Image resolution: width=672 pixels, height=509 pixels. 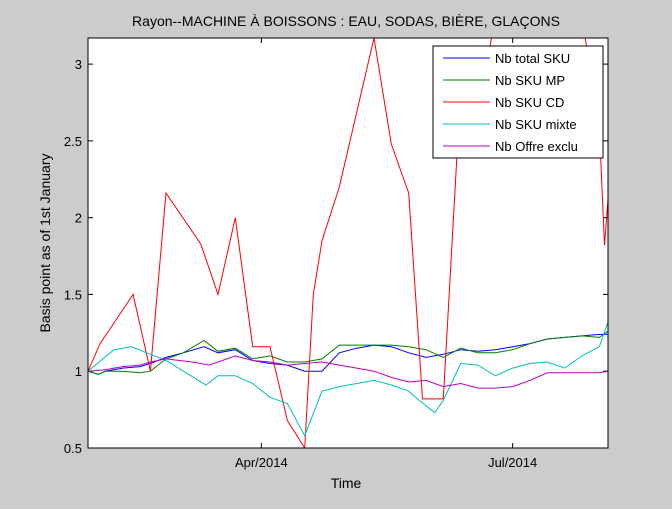 What do you see at coordinates (78, 64) in the screenshot?
I see `y-tick-label: 3` at bounding box center [78, 64].